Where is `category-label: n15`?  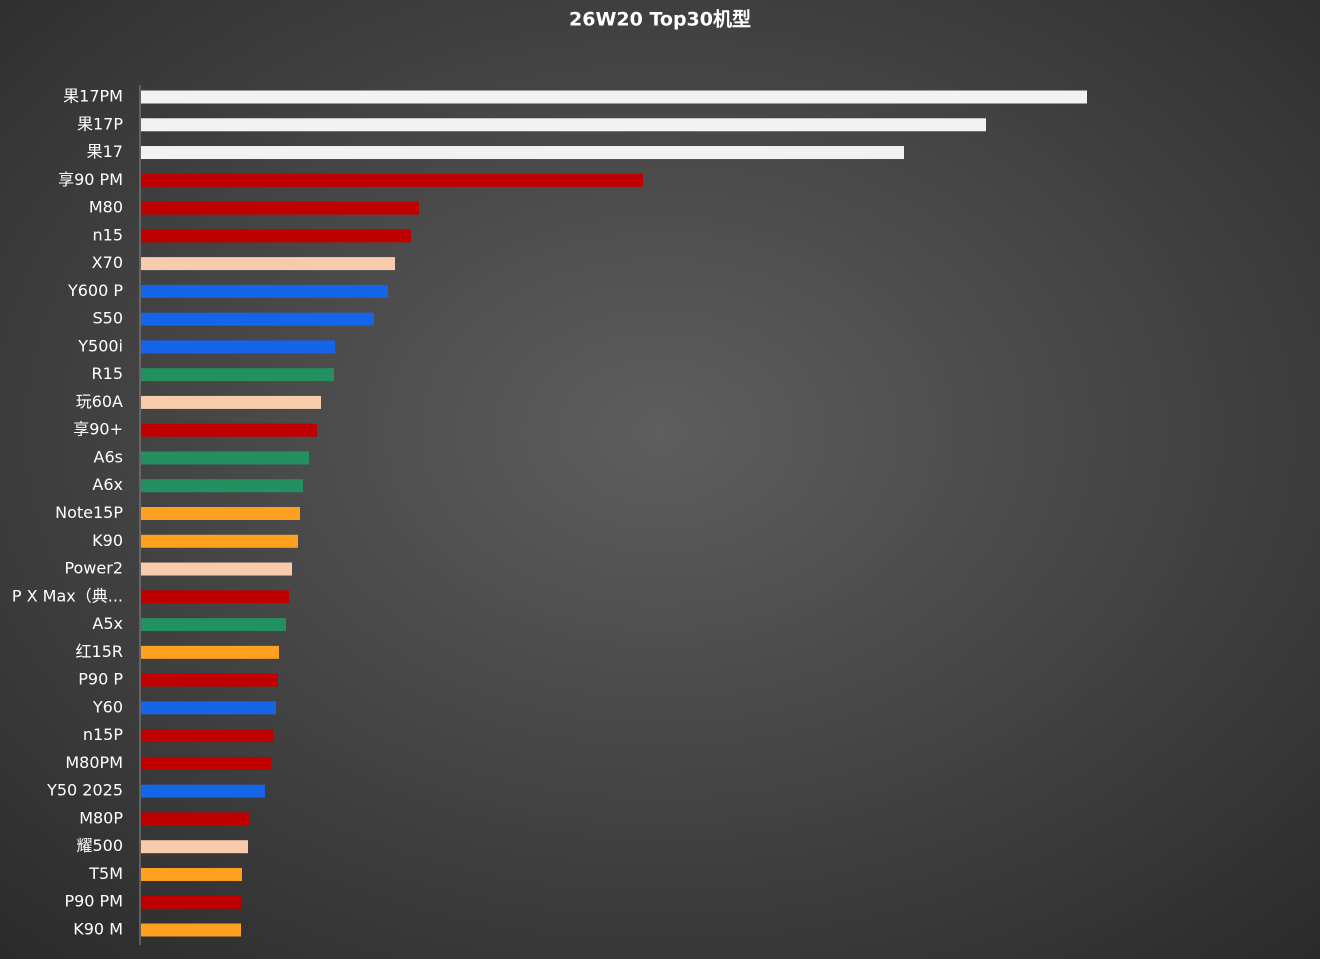
category-label: n15 is located at coordinates (108, 234).